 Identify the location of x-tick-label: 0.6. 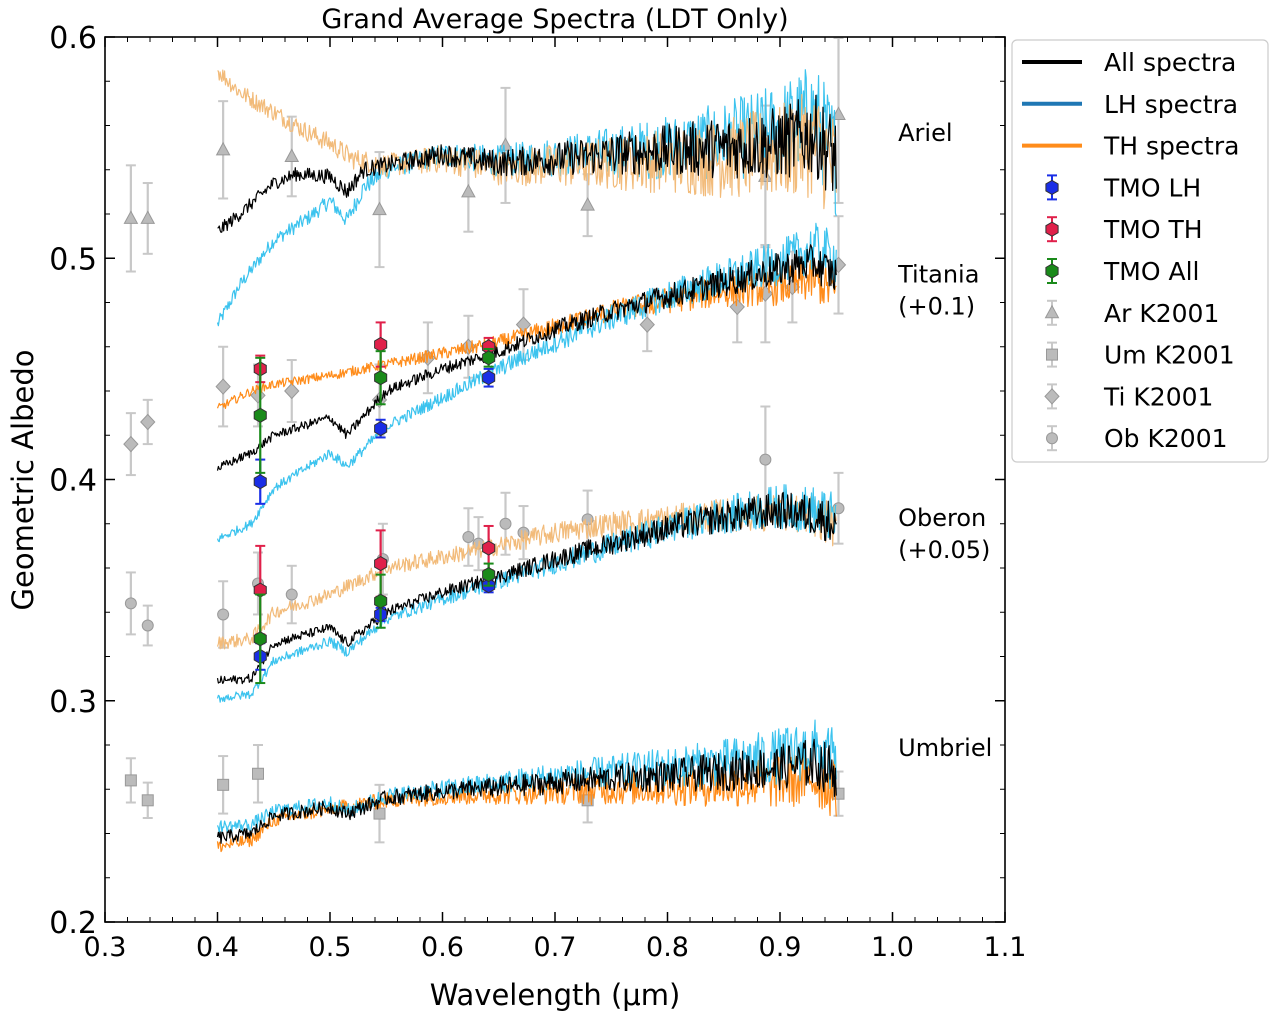
(442, 947).